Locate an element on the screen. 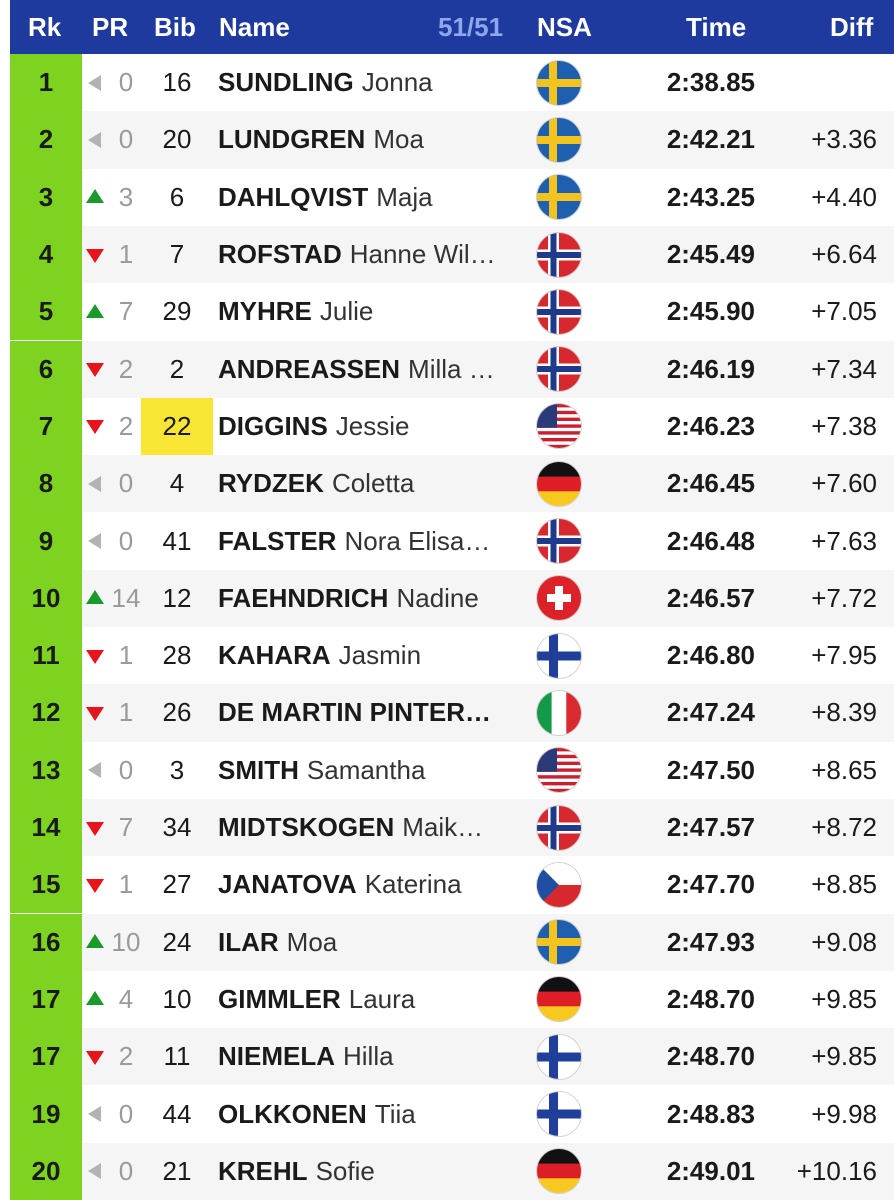 This screenshot has height=1200, width=894. finish-time: 2:49.01 is located at coordinates (710, 1170).